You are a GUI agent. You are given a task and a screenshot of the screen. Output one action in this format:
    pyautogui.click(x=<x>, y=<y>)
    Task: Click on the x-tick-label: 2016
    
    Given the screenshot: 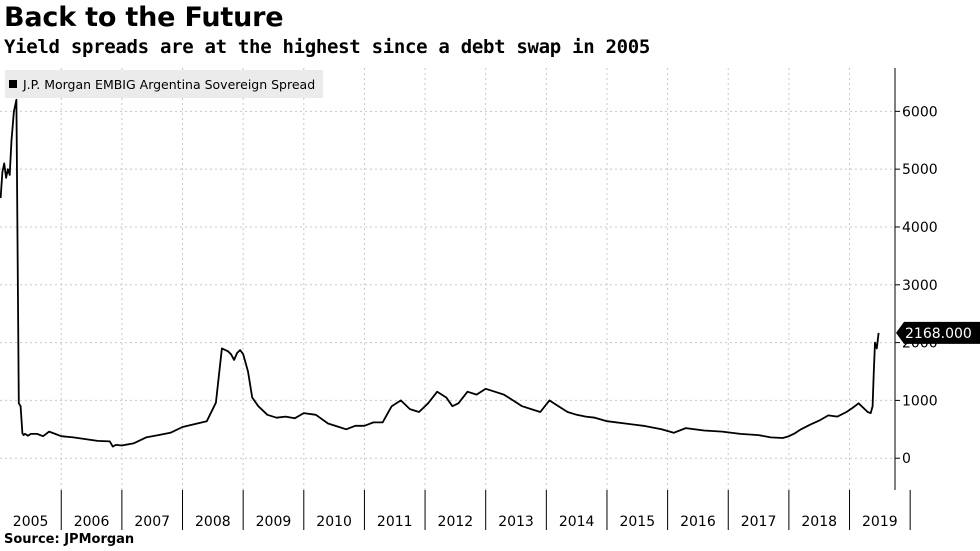 What is the action you would take?
    pyautogui.click(x=698, y=522)
    